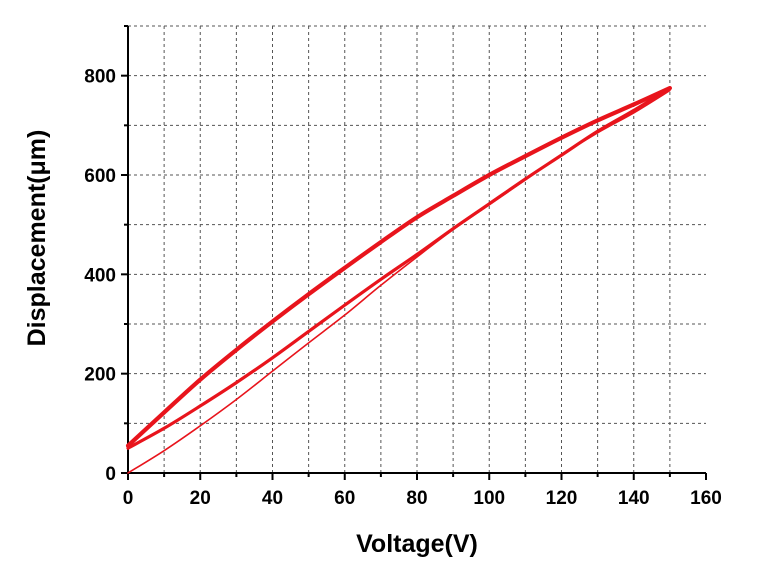 This screenshot has width=766, height=565. What do you see at coordinates (634, 498) in the screenshot?
I see `x-tick-label: 140` at bounding box center [634, 498].